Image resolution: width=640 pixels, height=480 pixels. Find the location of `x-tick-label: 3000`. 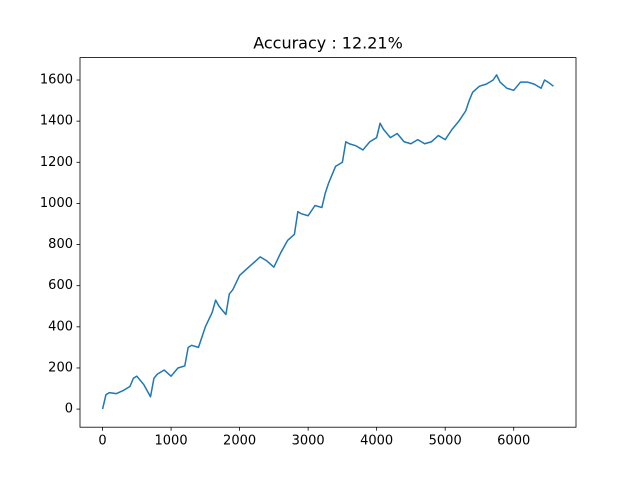

x-tick-label: 3000 is located at coordinates (308, 441).